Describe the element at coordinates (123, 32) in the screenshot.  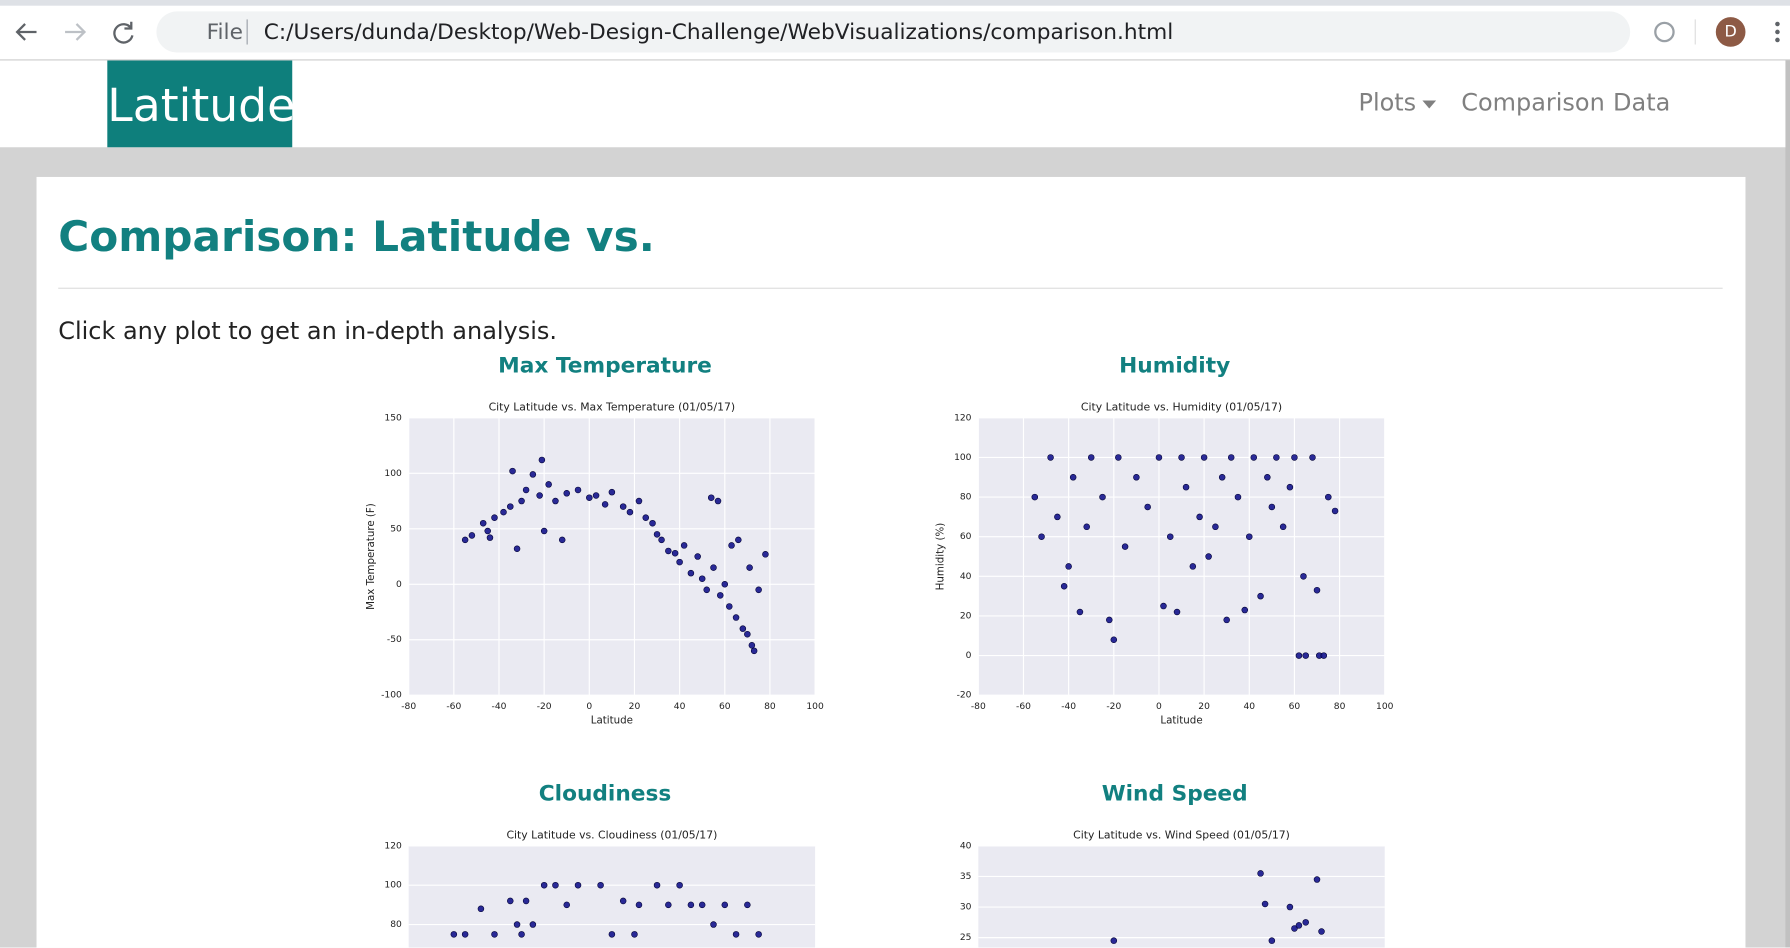
I see `reload-button` at that location.